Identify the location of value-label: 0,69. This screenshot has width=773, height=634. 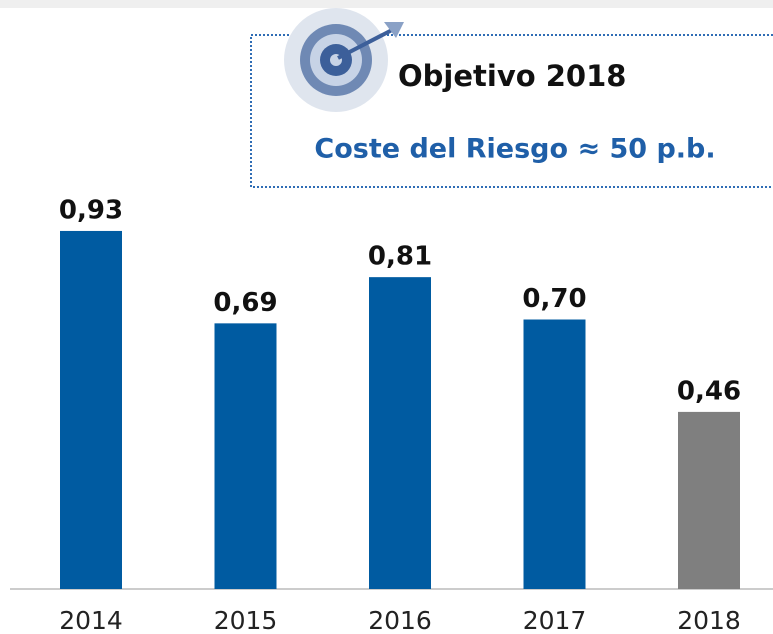
(245, 303).